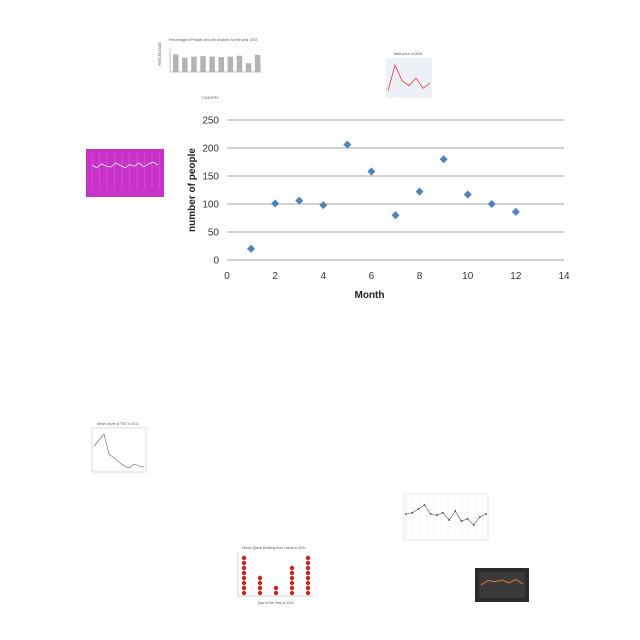  I want to click on y-tick-label: 200, so click(210, 149).